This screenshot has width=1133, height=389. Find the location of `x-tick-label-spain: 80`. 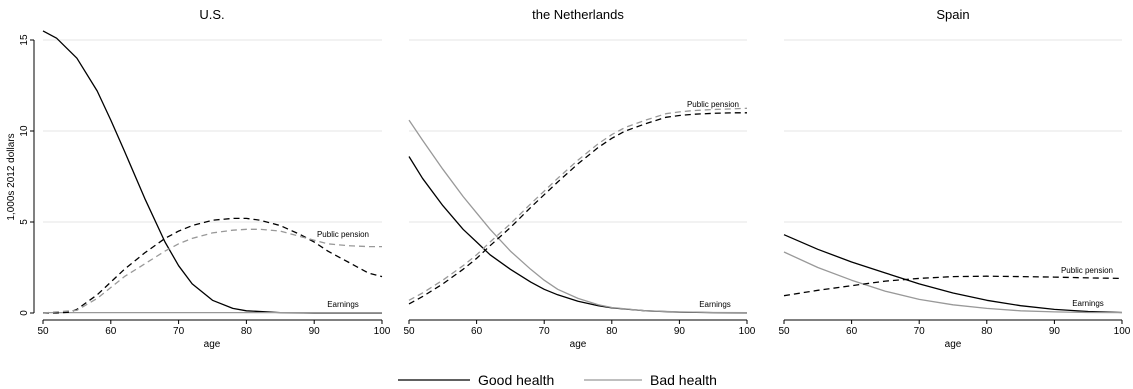

x-tick-label-spain: 80 is located at coordinates (987, 331).